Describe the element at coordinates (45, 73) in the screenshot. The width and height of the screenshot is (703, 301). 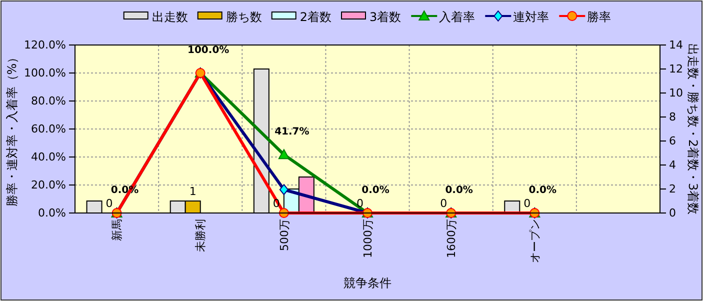
I see `y-tick-label: 100.0%` at that location.